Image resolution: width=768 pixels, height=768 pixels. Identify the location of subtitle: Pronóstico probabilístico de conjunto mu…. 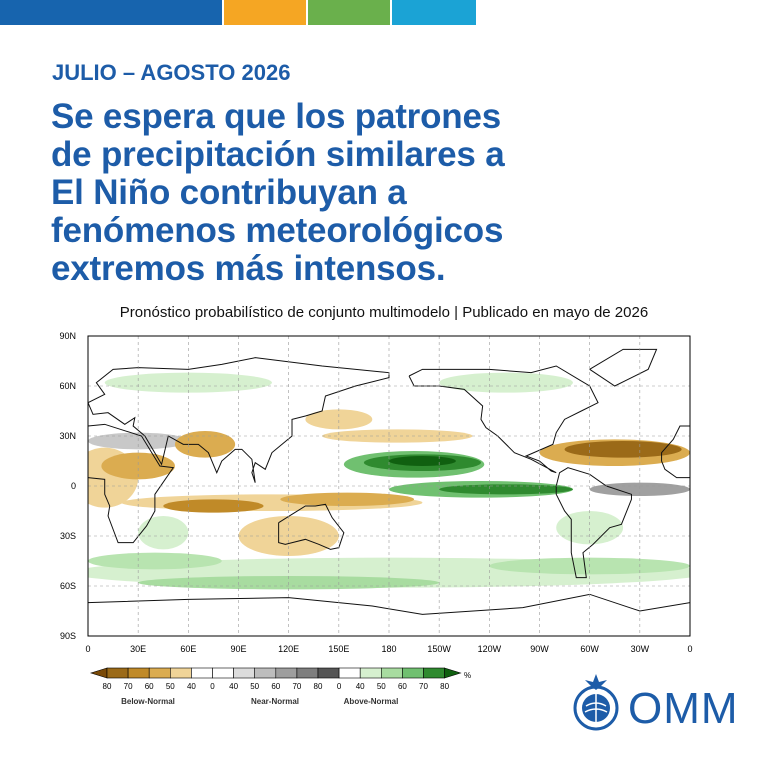
(384, 312).